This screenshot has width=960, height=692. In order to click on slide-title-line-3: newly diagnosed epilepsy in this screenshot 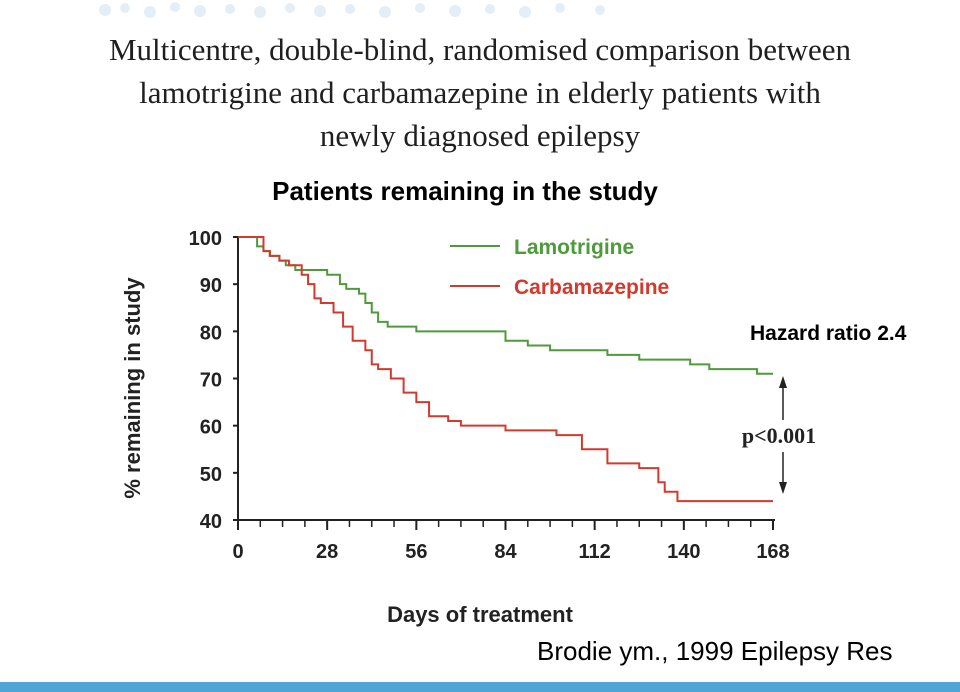, I will do `click(480, 135)`.